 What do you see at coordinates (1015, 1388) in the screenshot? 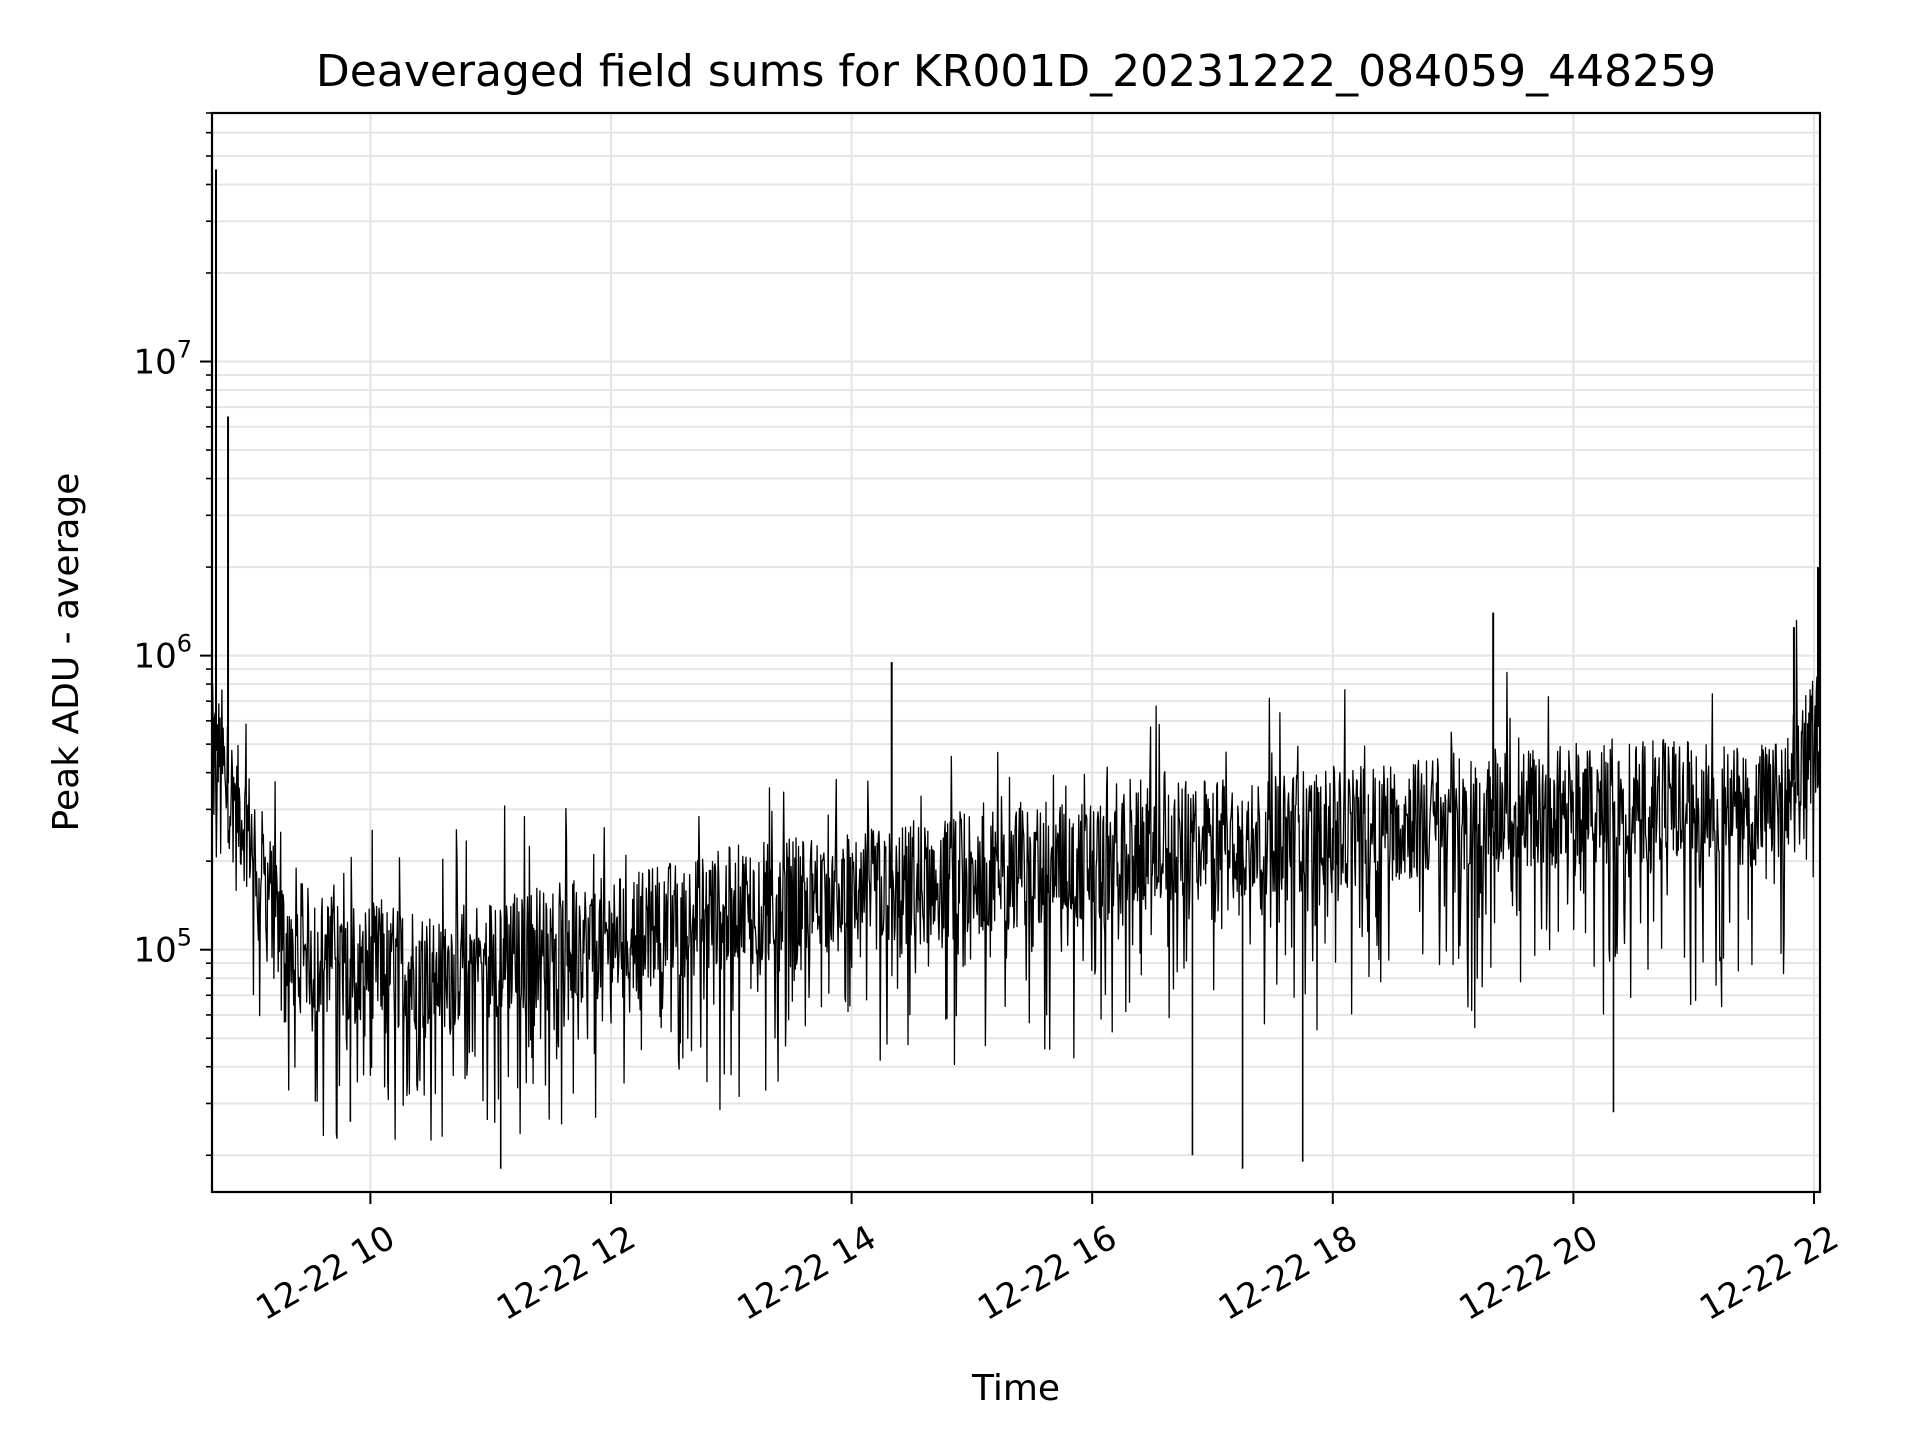
I see `x-axis-label: Time` at bounding box center [1015, 1388].